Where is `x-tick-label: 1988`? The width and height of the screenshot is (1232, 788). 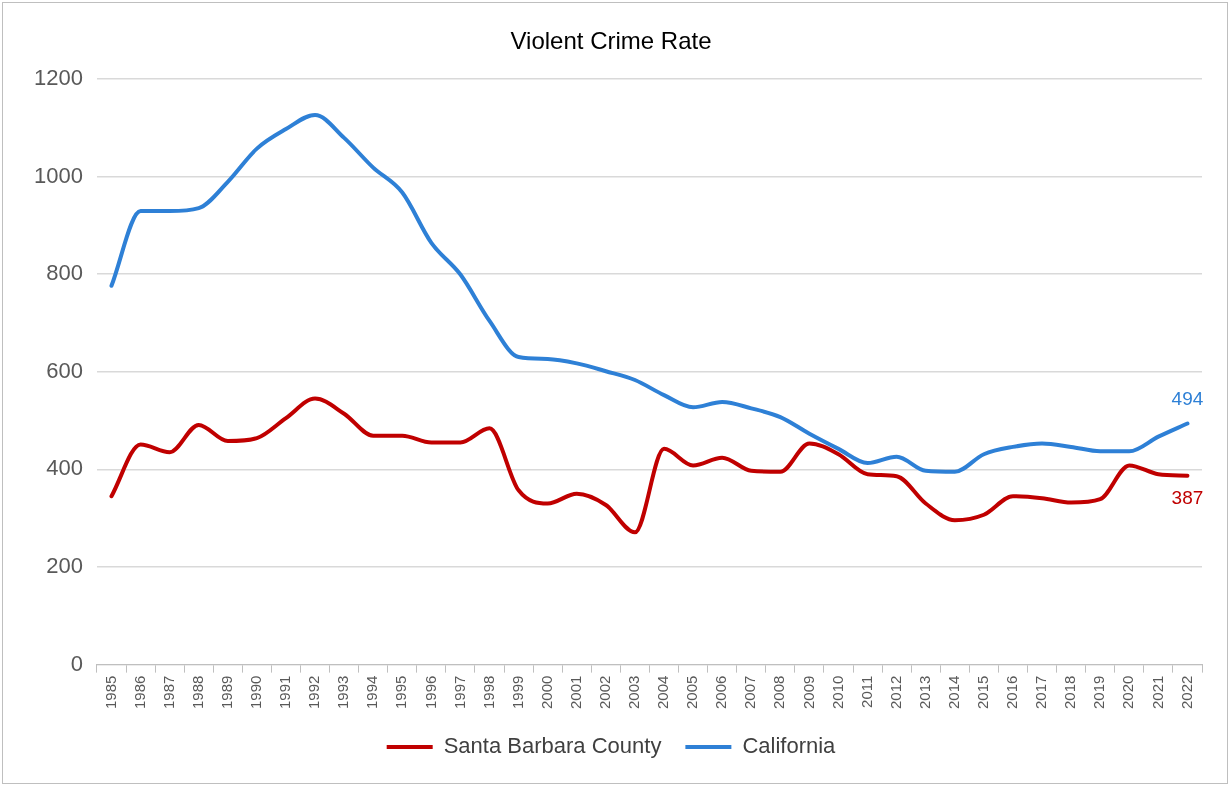
x-tick-label: 1988 is located at coordinates (197, 692).